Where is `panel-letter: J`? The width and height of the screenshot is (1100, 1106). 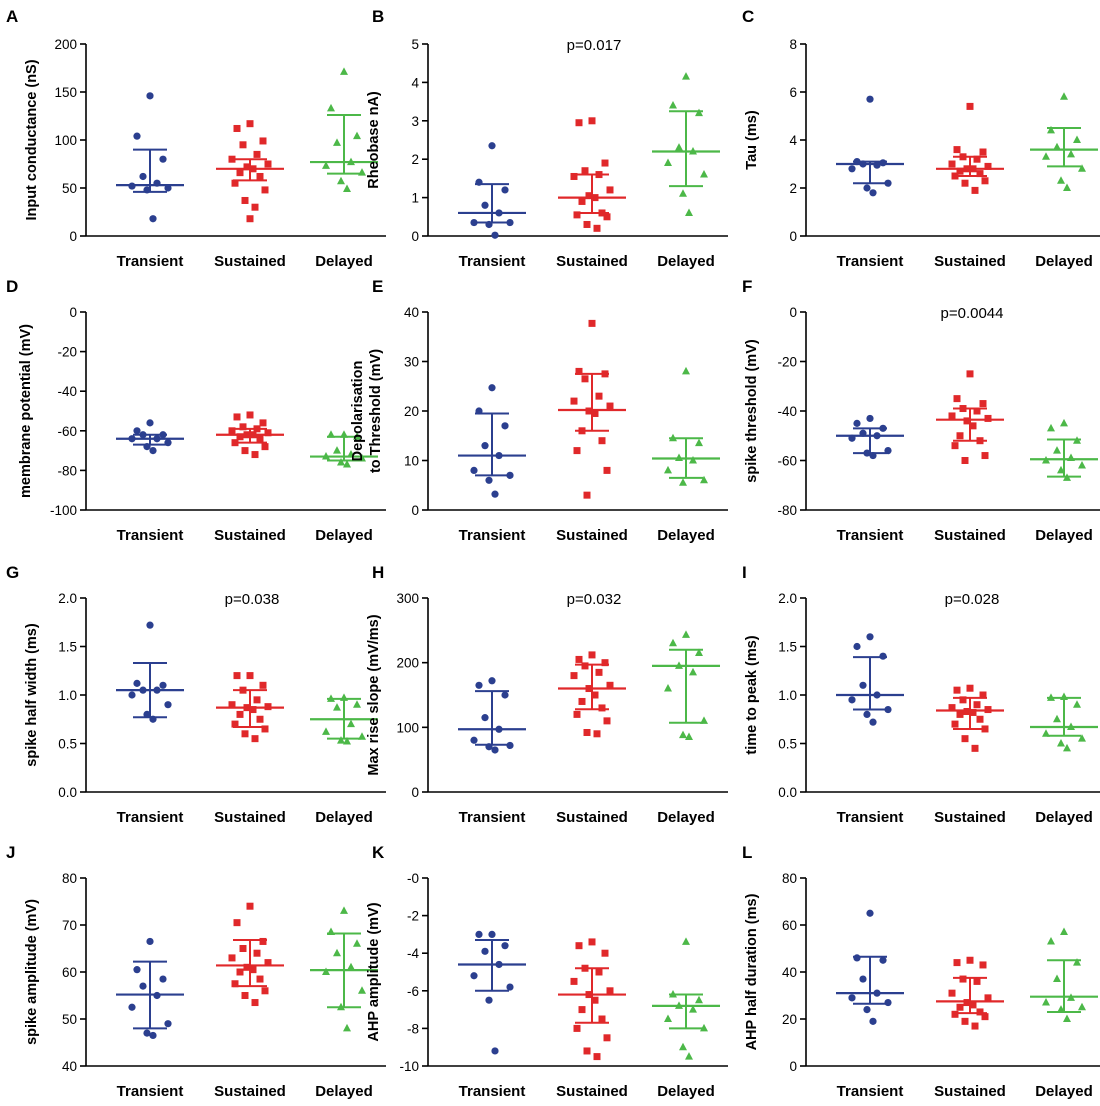
panel-letter: J is located at coordinates (10, 852).